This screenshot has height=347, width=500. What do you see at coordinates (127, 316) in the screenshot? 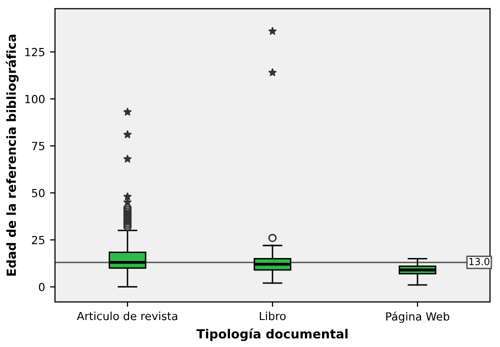
I see `x-tick-label: Articulo de revista` at bounding box center [127, 316].